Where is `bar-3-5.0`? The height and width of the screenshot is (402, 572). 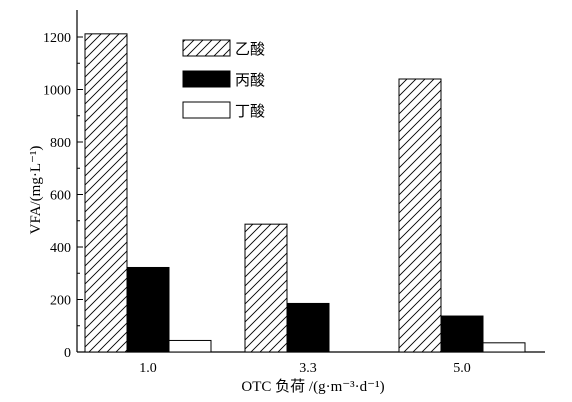 bar-3-5.0 is located at coordinates (504, 347).